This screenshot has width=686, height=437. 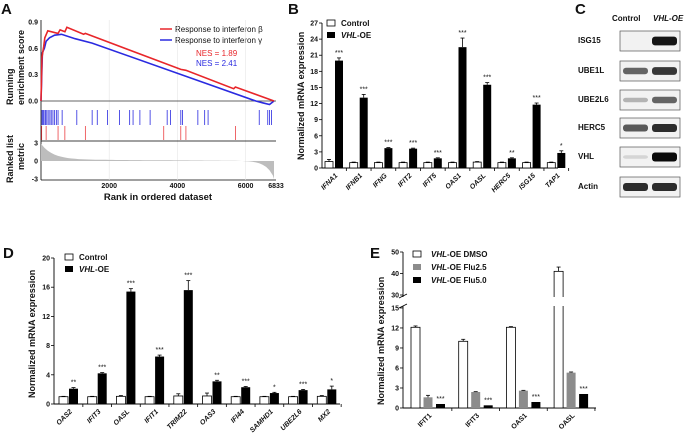 I want to click on e-y-tick-label: 50, so click(x=395, y=253).